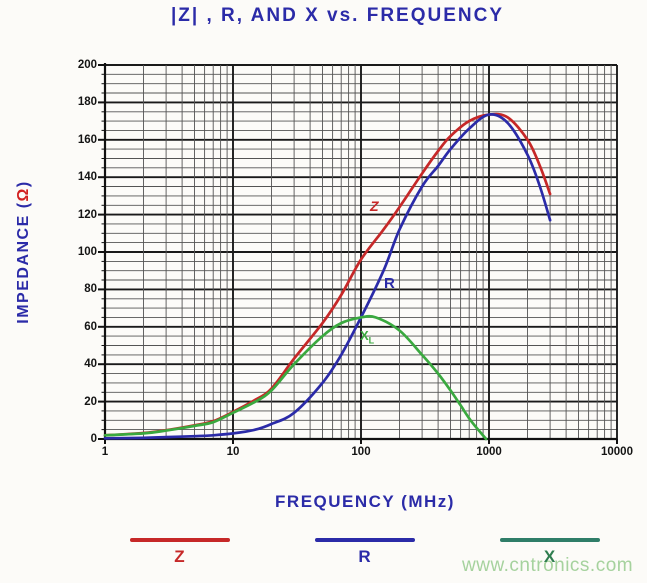 This screenshot has width=647, height=583. I want to click on legend-item-x: X, so click(550, 552).